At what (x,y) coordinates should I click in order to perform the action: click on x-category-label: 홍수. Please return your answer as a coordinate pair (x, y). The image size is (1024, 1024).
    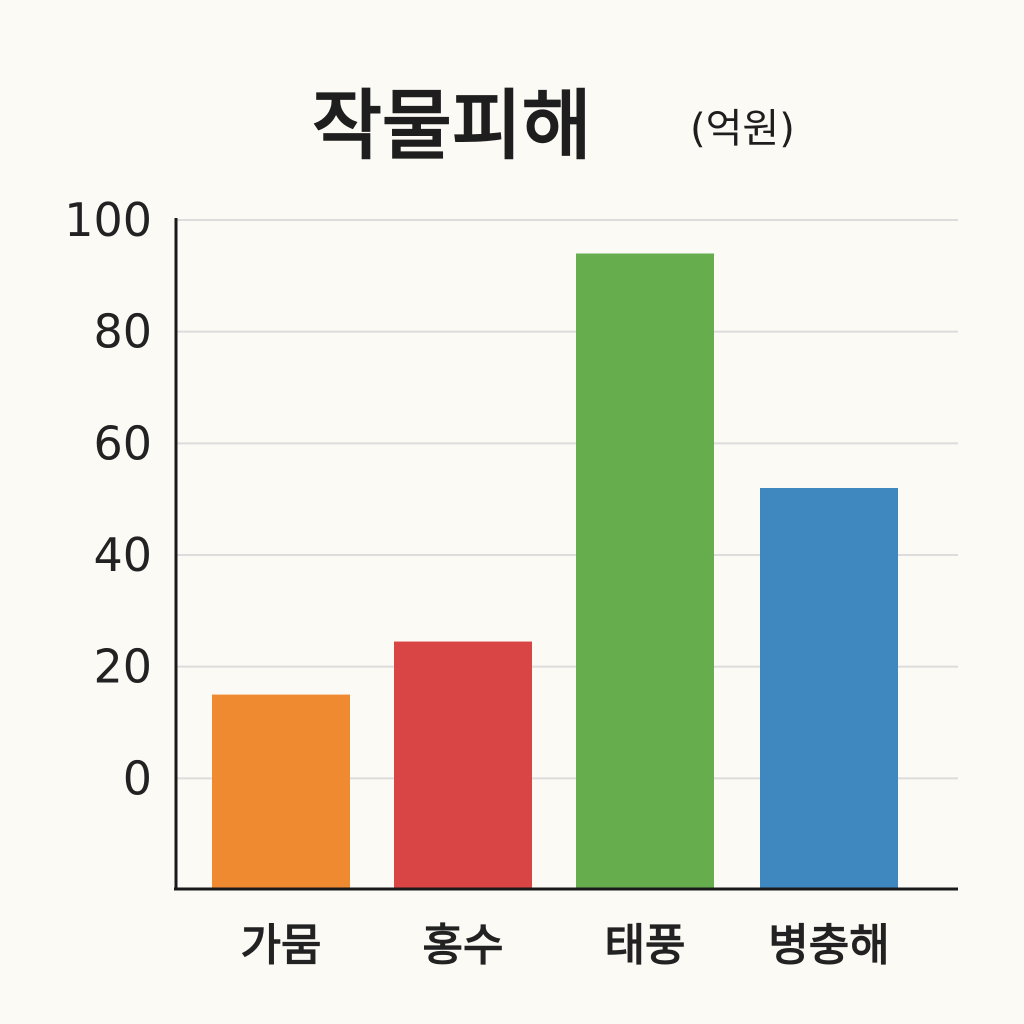
    Looking at the image, I should click on (463, 945).